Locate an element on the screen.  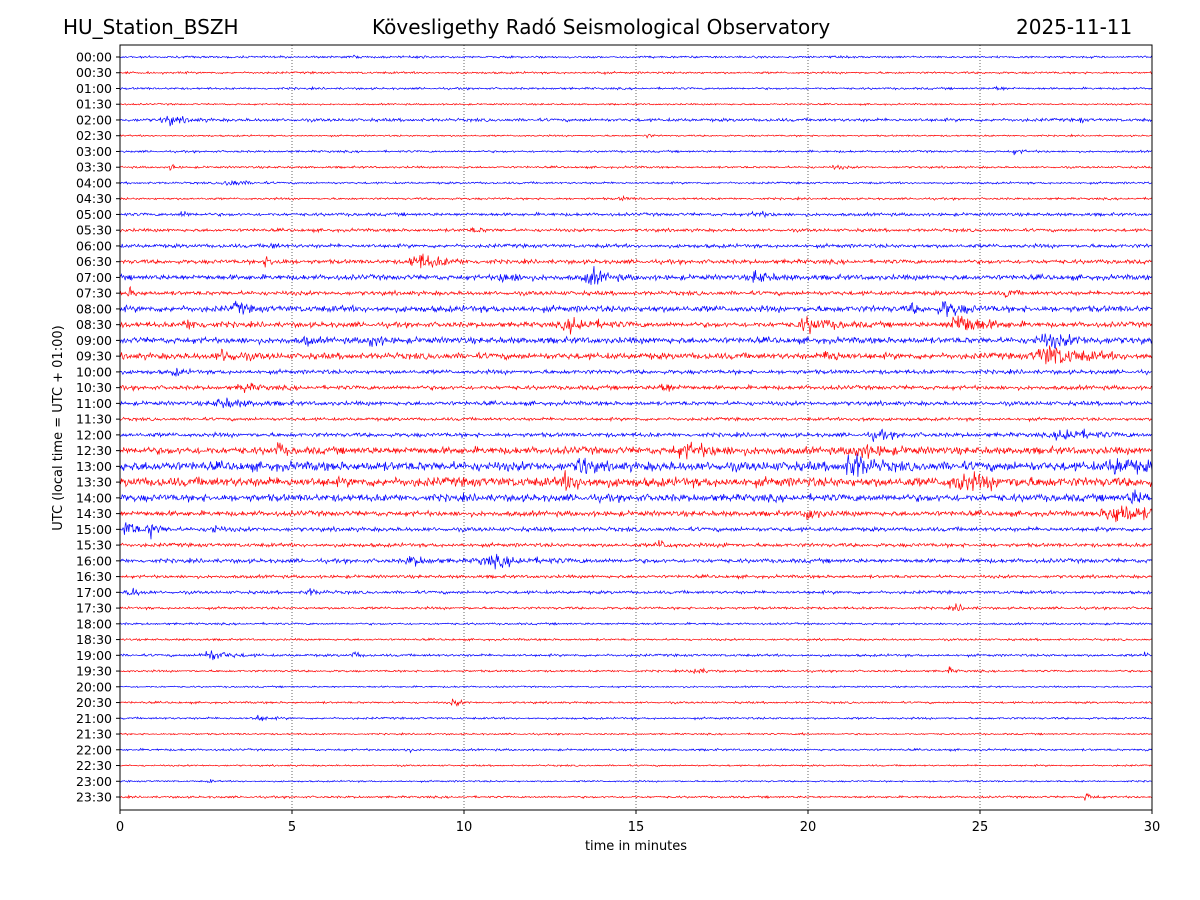
x-tick-label: 30 is located at coordinates (1152, 827).